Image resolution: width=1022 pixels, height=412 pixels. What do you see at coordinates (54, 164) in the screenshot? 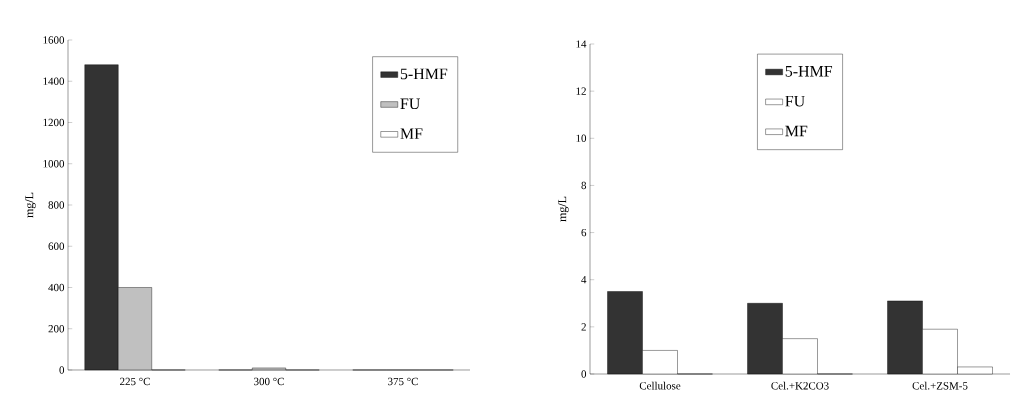
I see `y-tick-label: 1000` at bounding box center [54, 164].